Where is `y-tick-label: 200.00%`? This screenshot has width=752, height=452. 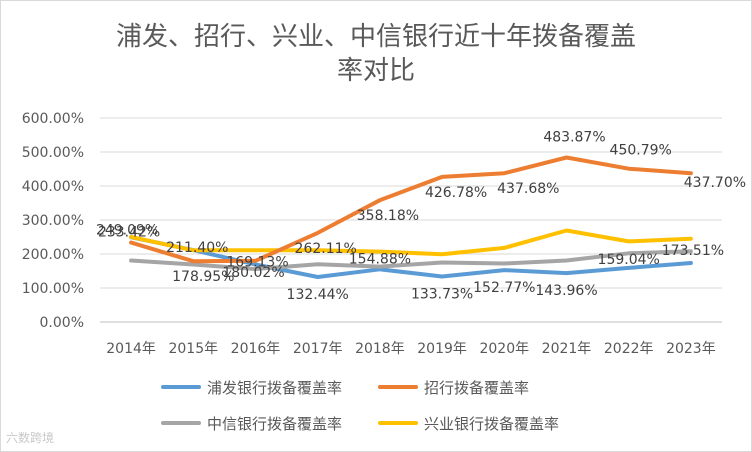 y-tick-label: 200.00% is located at coordinates (53, 255).